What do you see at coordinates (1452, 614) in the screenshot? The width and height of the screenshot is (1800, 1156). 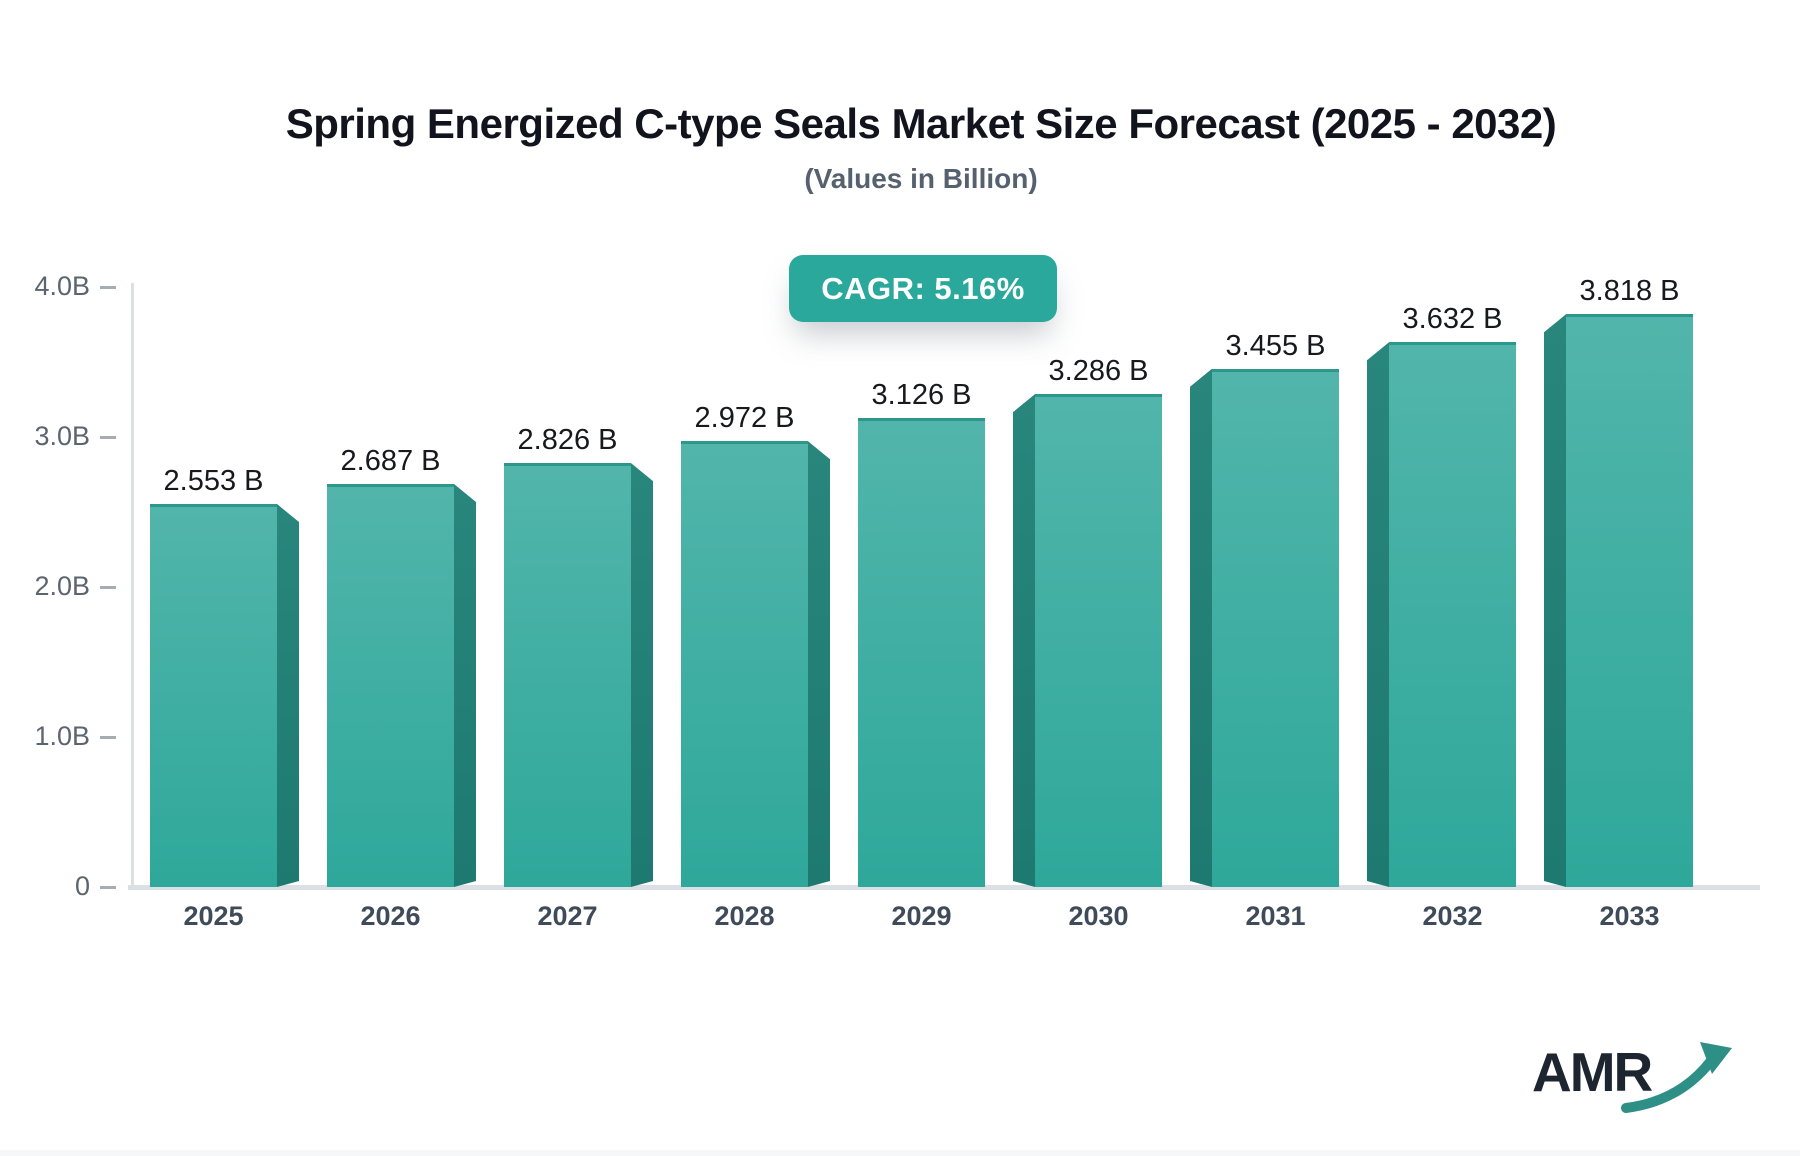 I see `bar-2032` at bounding box center [1452, 614].